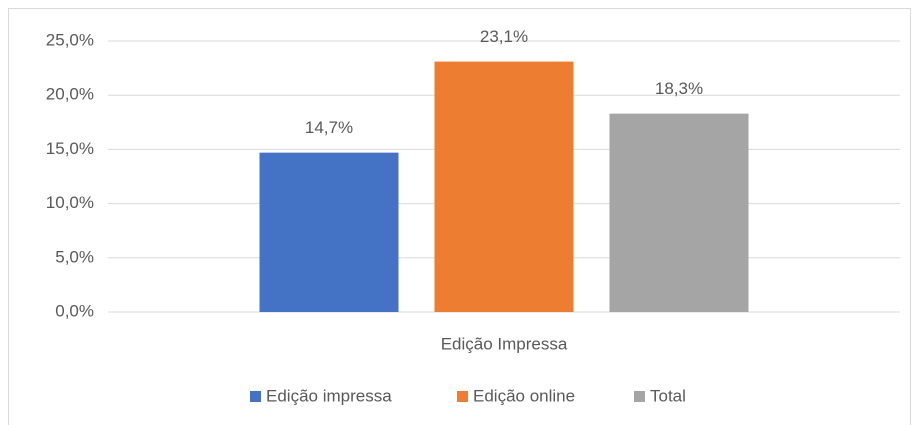 This screenshot has height=425, width=917. Describe the element at coordinates (504, 343) in the screenshot. I see `x-tick-label: Edição Impressa` at that location.